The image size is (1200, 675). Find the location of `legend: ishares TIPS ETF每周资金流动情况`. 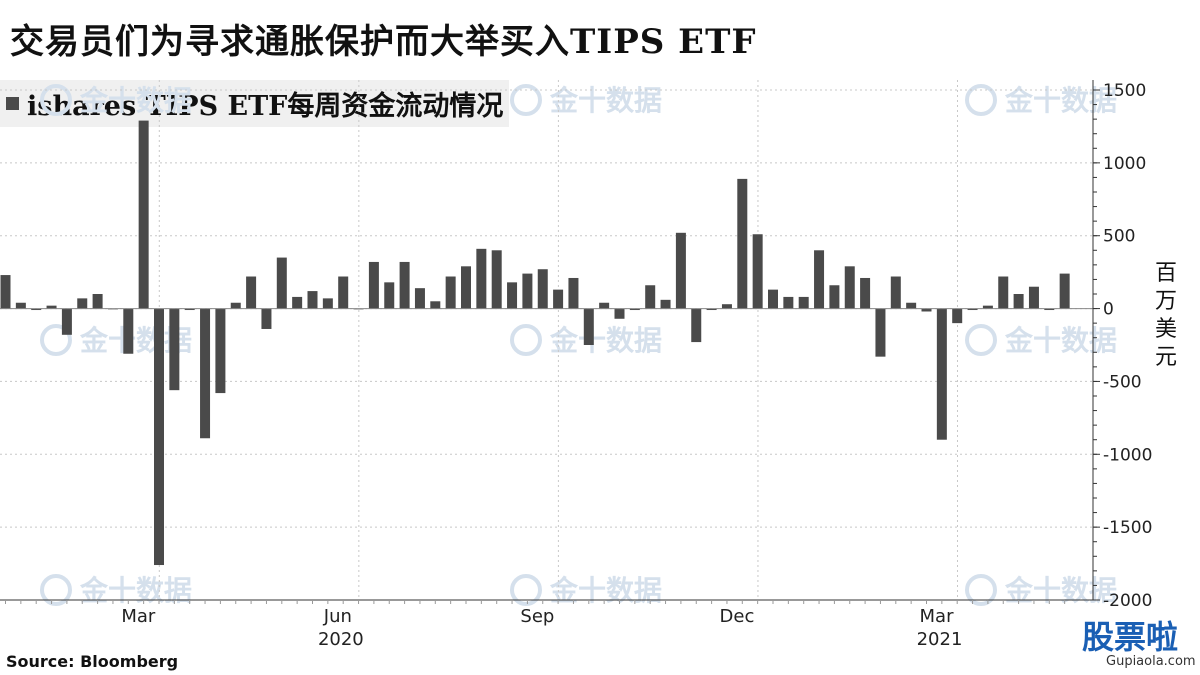

legend: ishares TIPS ETF每周资金流动情况 is located at coordinates (255, 103).